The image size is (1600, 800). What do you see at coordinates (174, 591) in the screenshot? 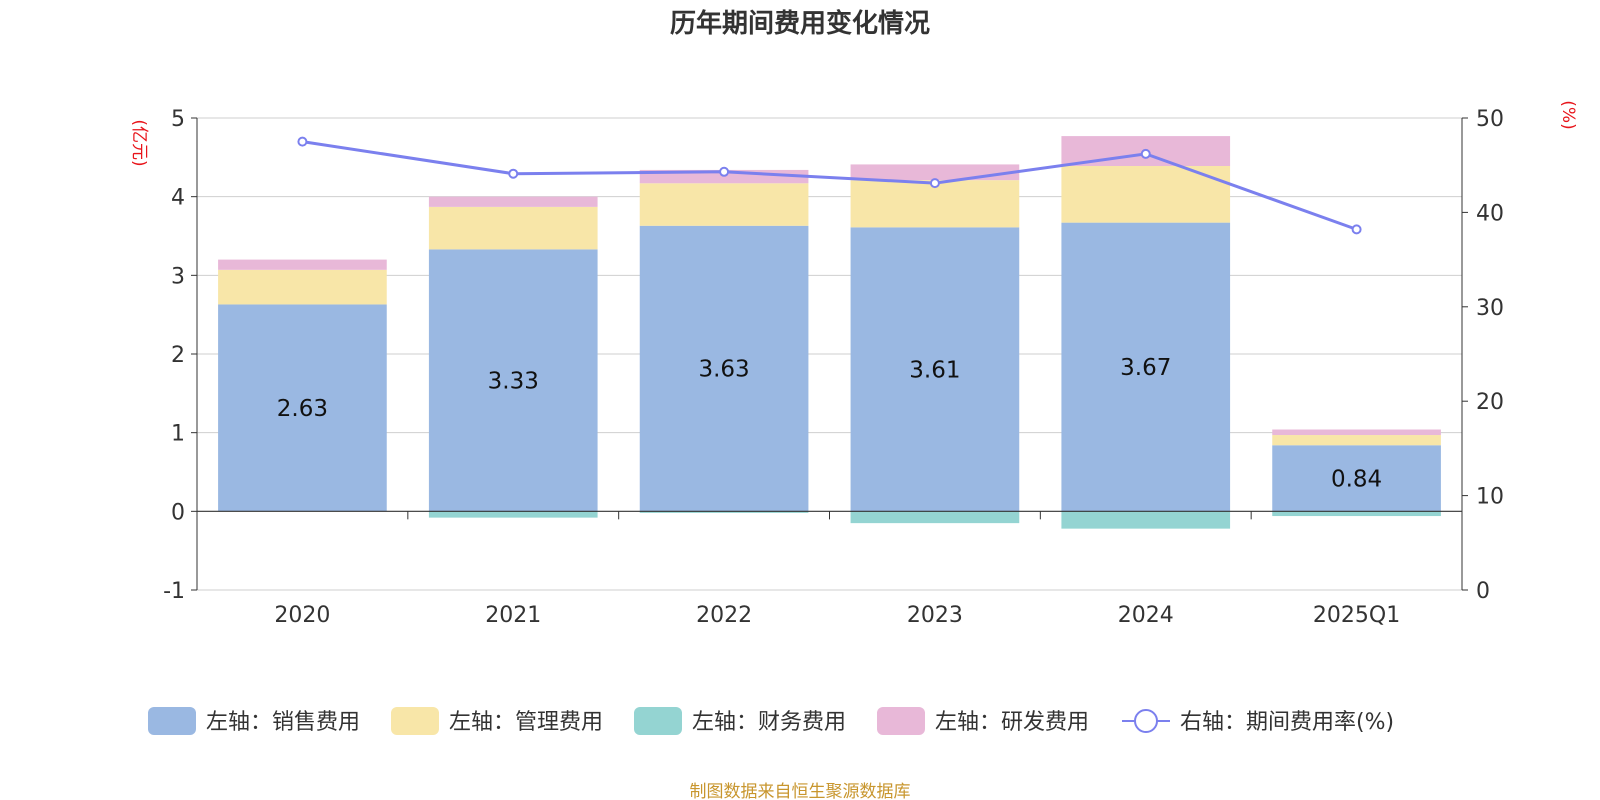
I see `left-tick-label: -1` at bounding box center [174, 591].